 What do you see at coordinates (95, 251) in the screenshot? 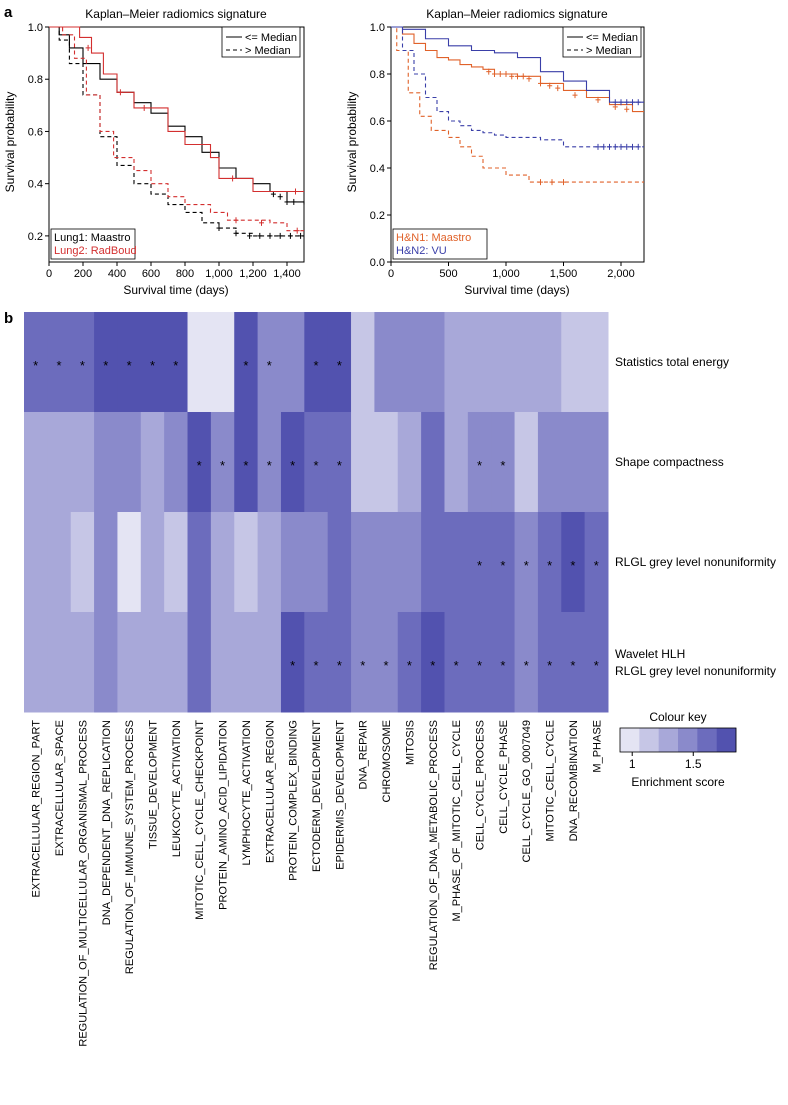
I see `km-lung-cohort-2: Lung2: RadBoud` at bounding box center [95, 251].